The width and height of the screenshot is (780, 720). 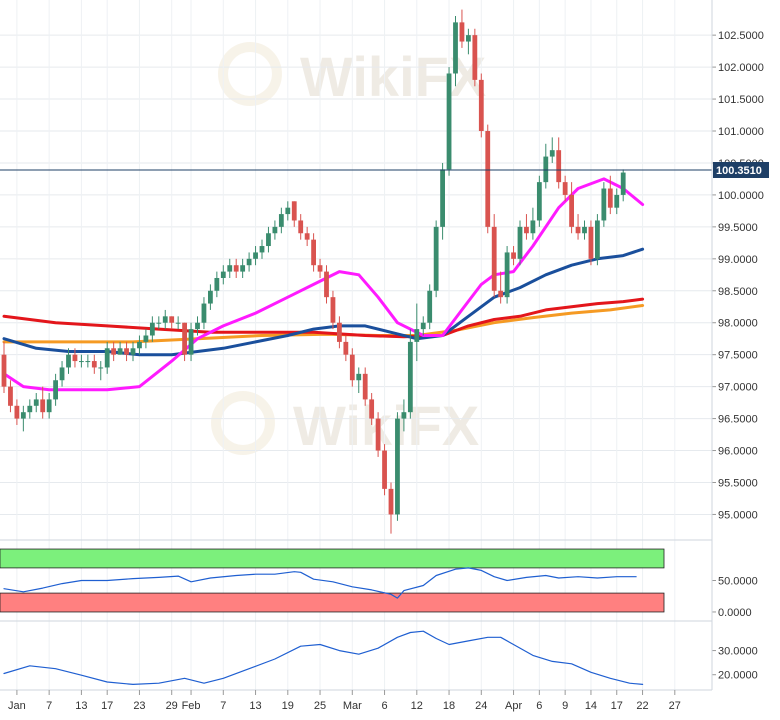 I want to click on rsi-line, so click(x=320, y=583).